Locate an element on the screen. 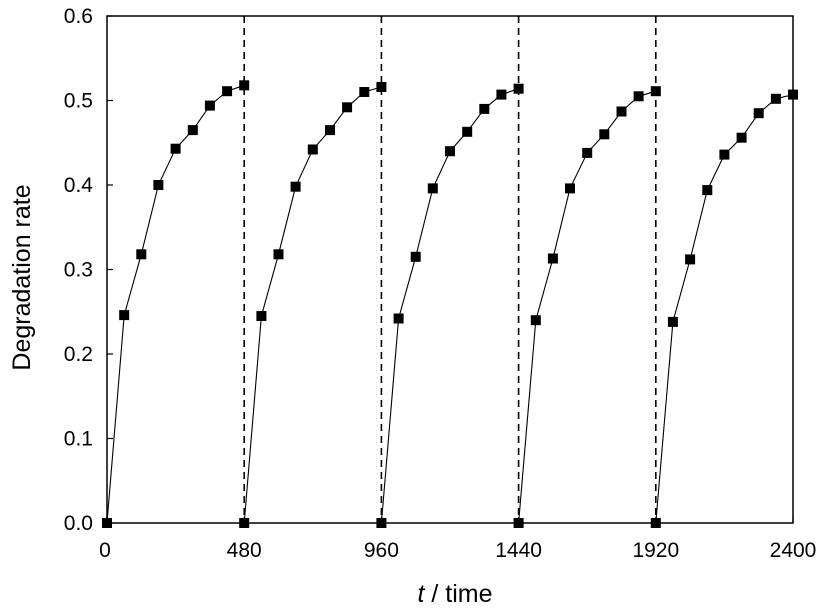 The width and height of the screenshot is (827, 612). y-tick-label: 0.0 is located at coordinates (78, 523).